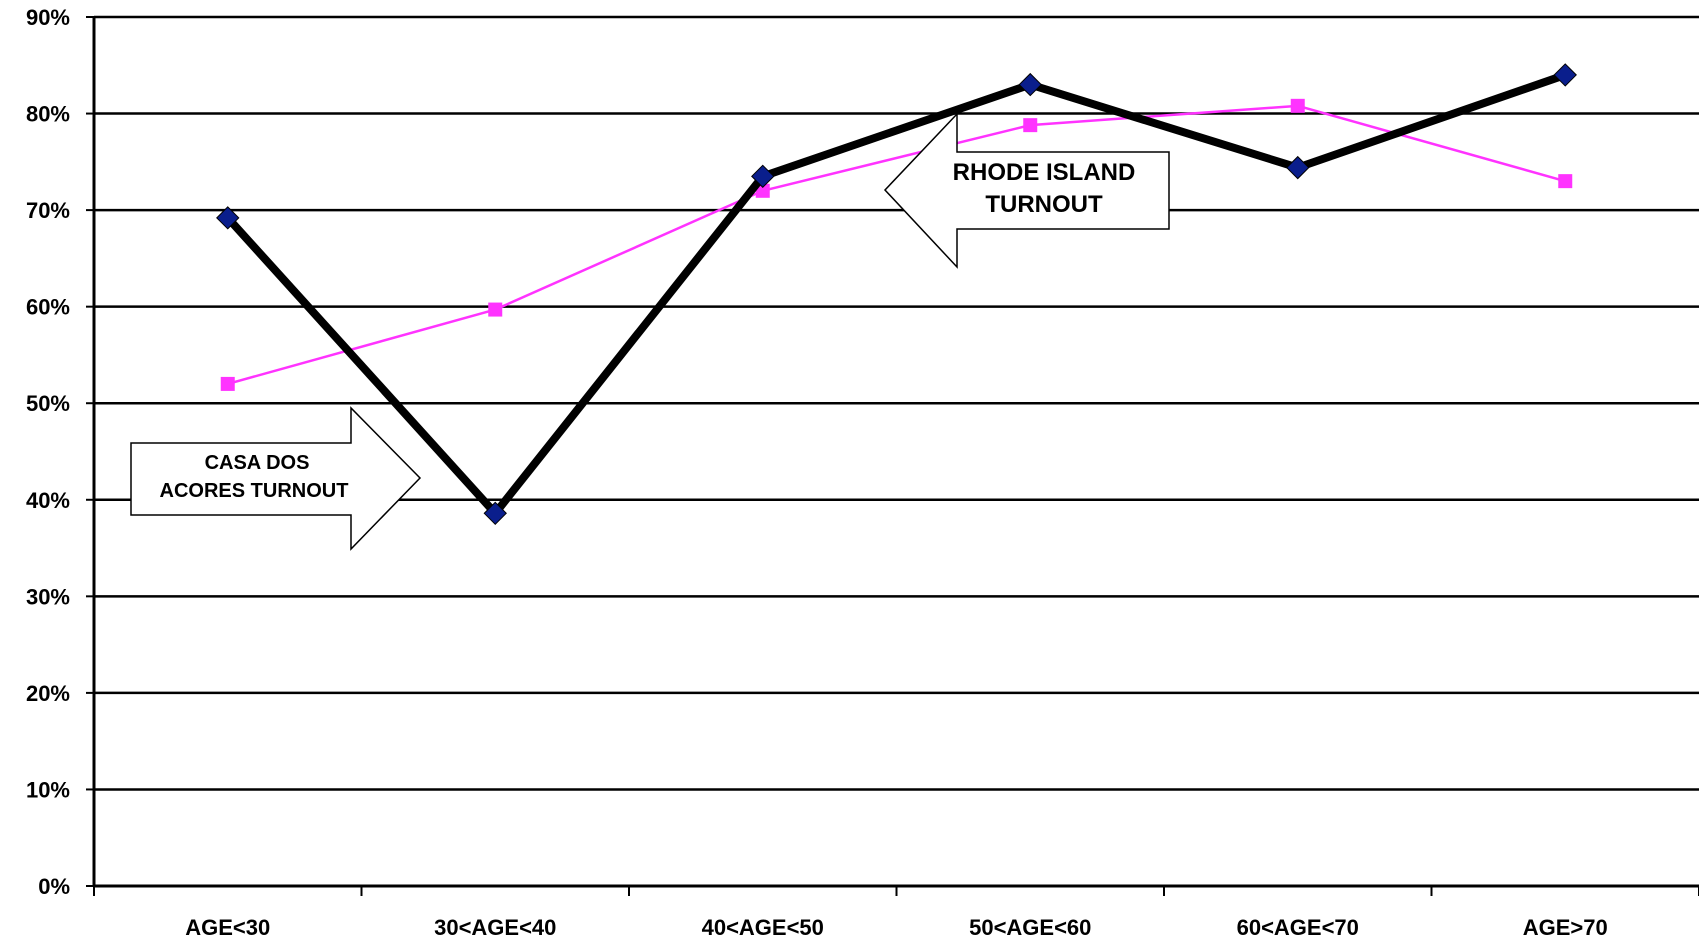 The height and width of the screenshot is (944, 1699). I want to click on x-axis-ticks, so click(896, 891).